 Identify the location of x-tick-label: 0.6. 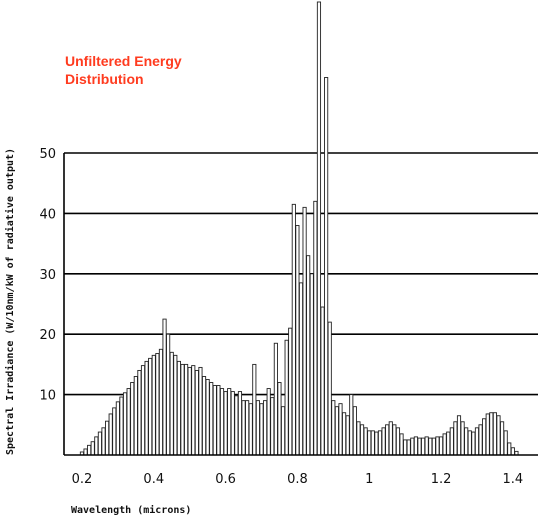
(225, 479).